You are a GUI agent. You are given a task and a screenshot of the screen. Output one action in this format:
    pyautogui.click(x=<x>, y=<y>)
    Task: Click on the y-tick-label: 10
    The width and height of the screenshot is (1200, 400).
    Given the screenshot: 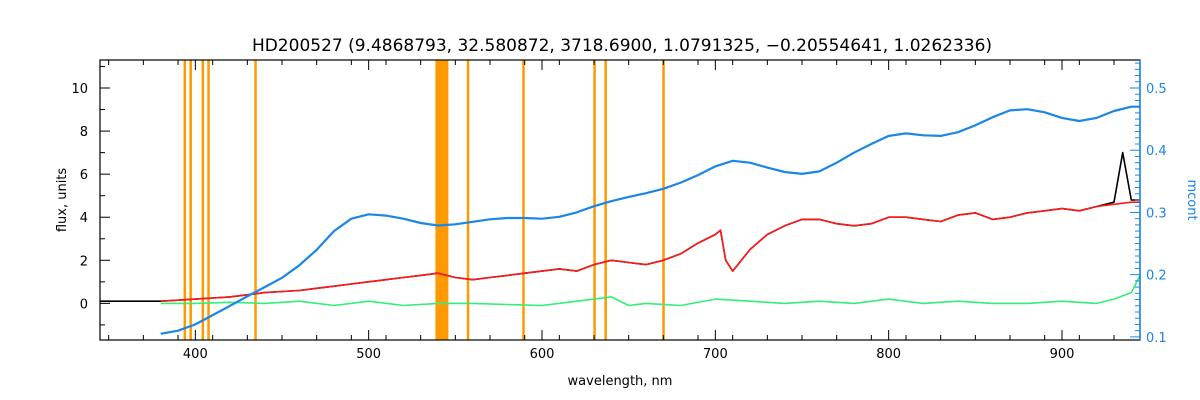 What is the action you would take?
    pyautogui.click(x=79, y=89)
    